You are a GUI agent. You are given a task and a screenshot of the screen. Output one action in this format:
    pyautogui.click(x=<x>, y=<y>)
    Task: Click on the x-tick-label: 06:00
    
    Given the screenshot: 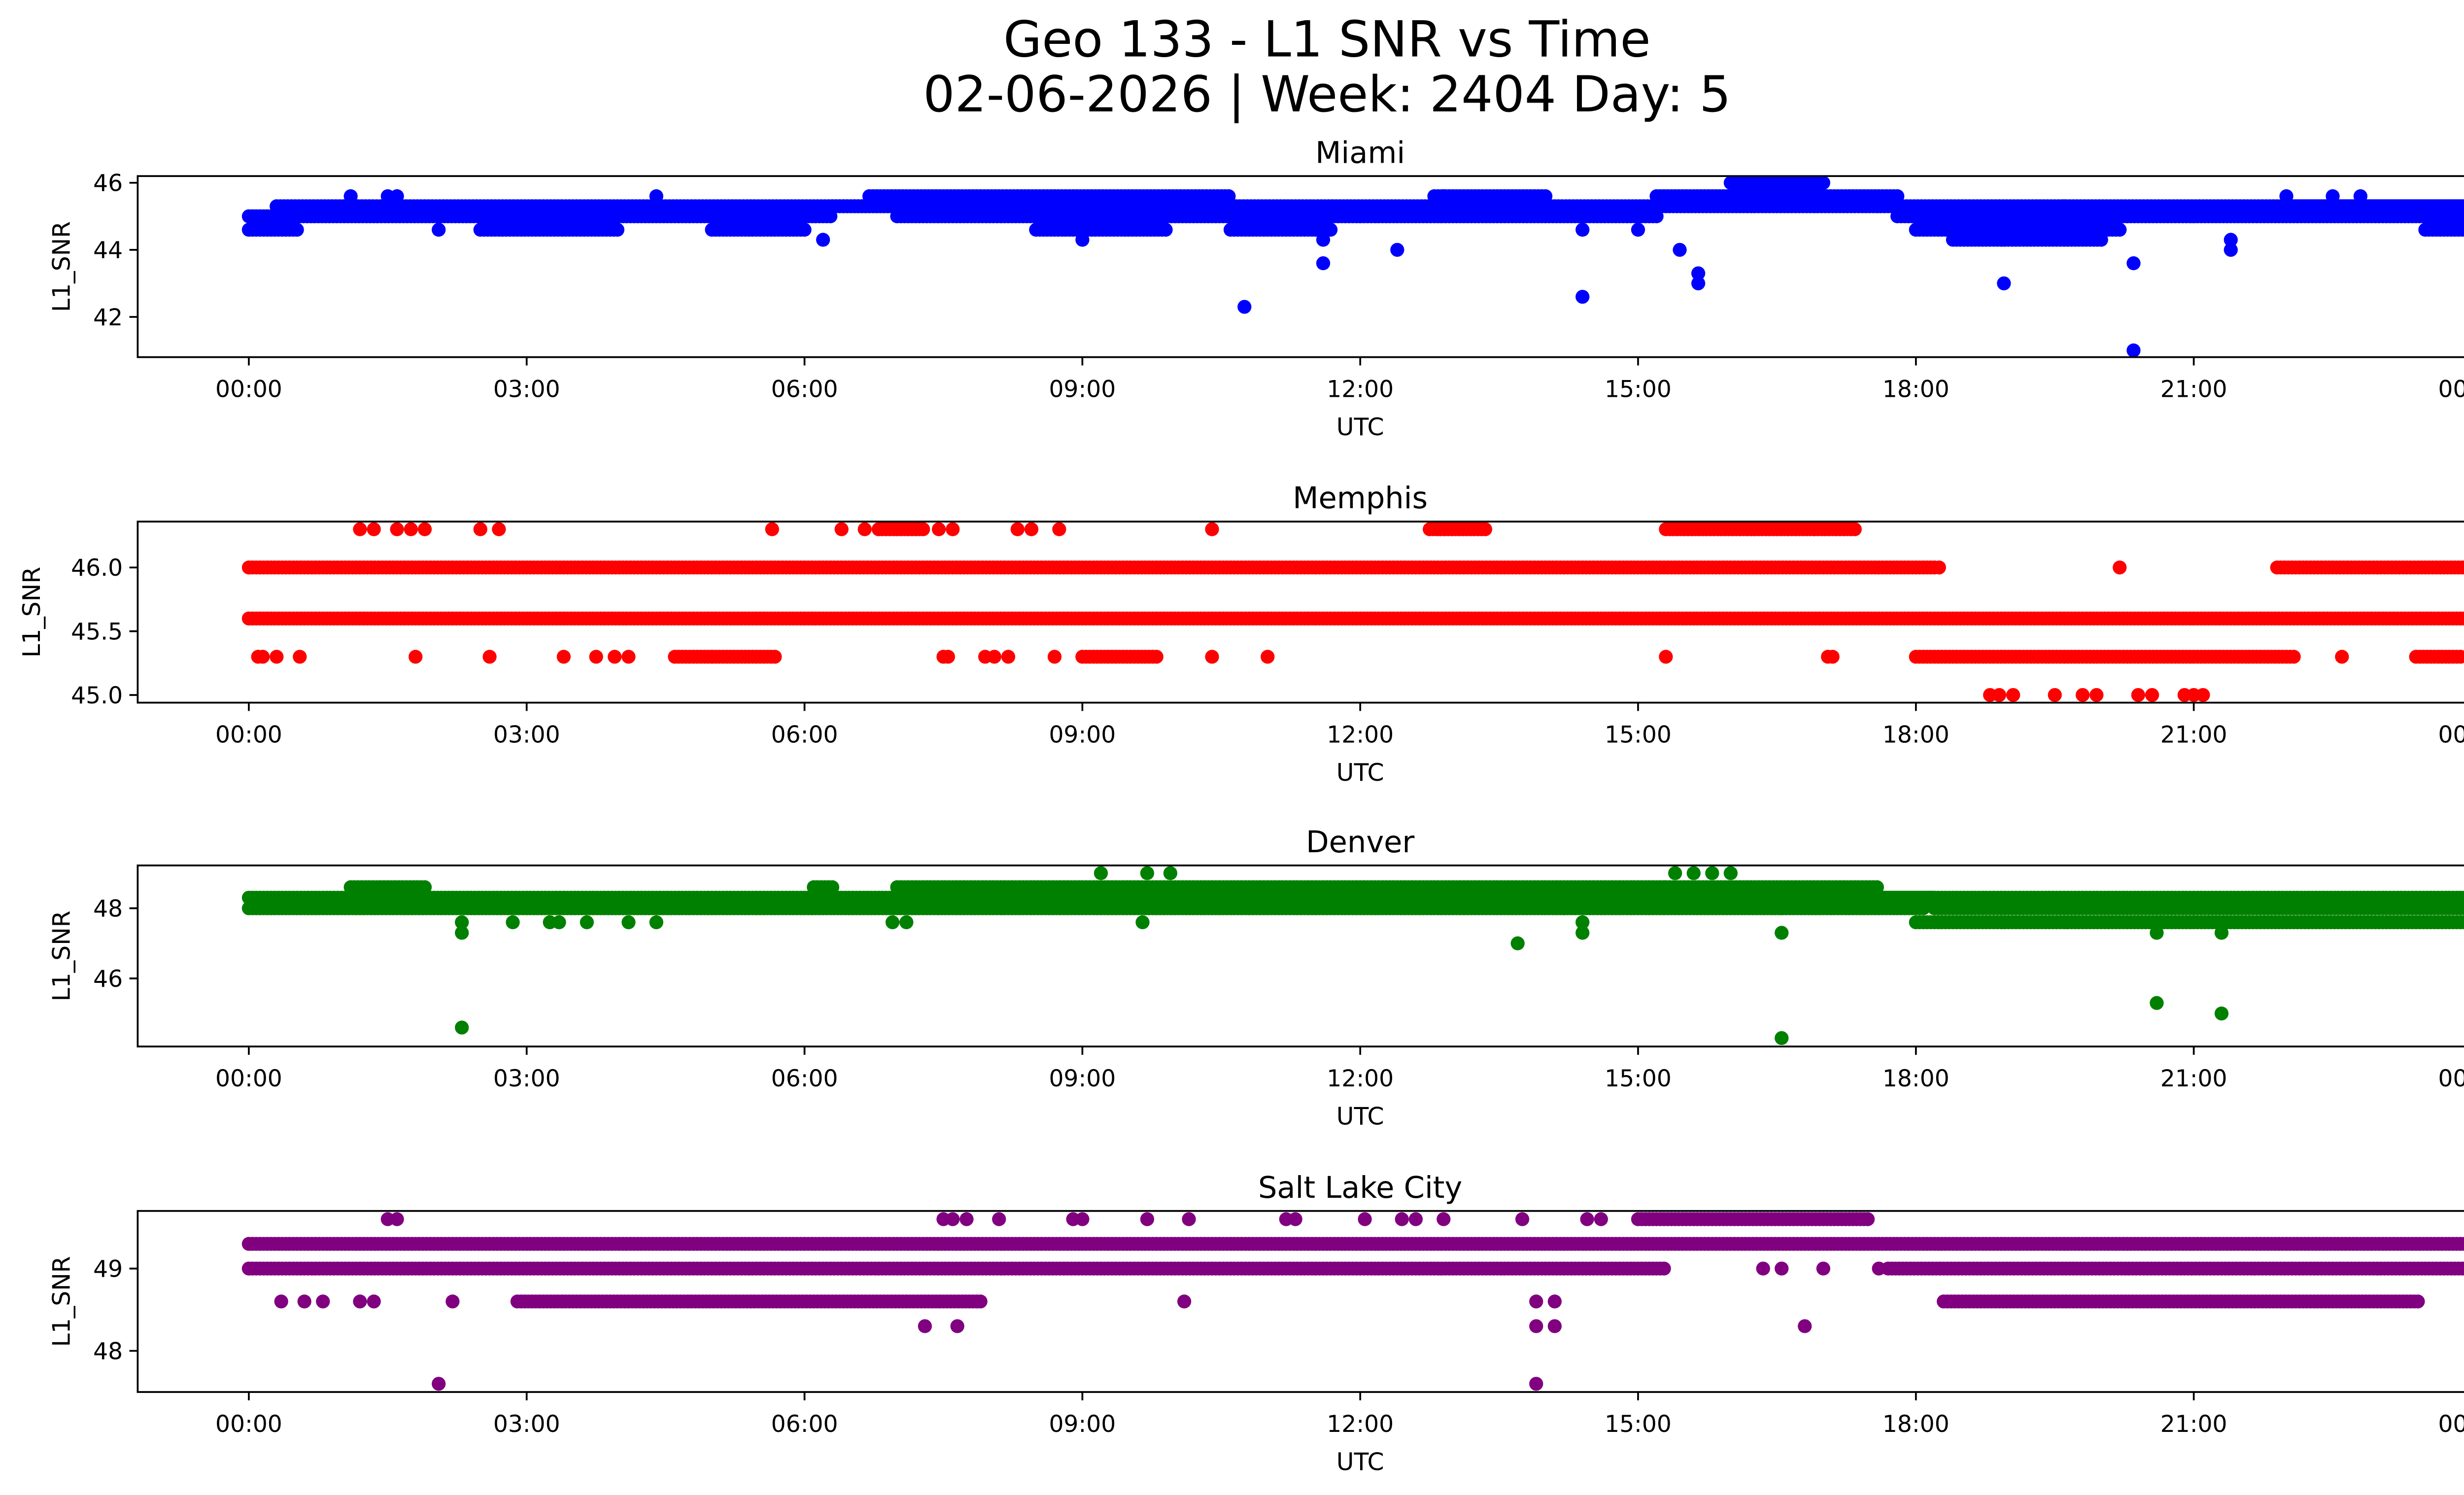 What is the action you would take?
    pyautogui.click(x=804, y=1078)
    